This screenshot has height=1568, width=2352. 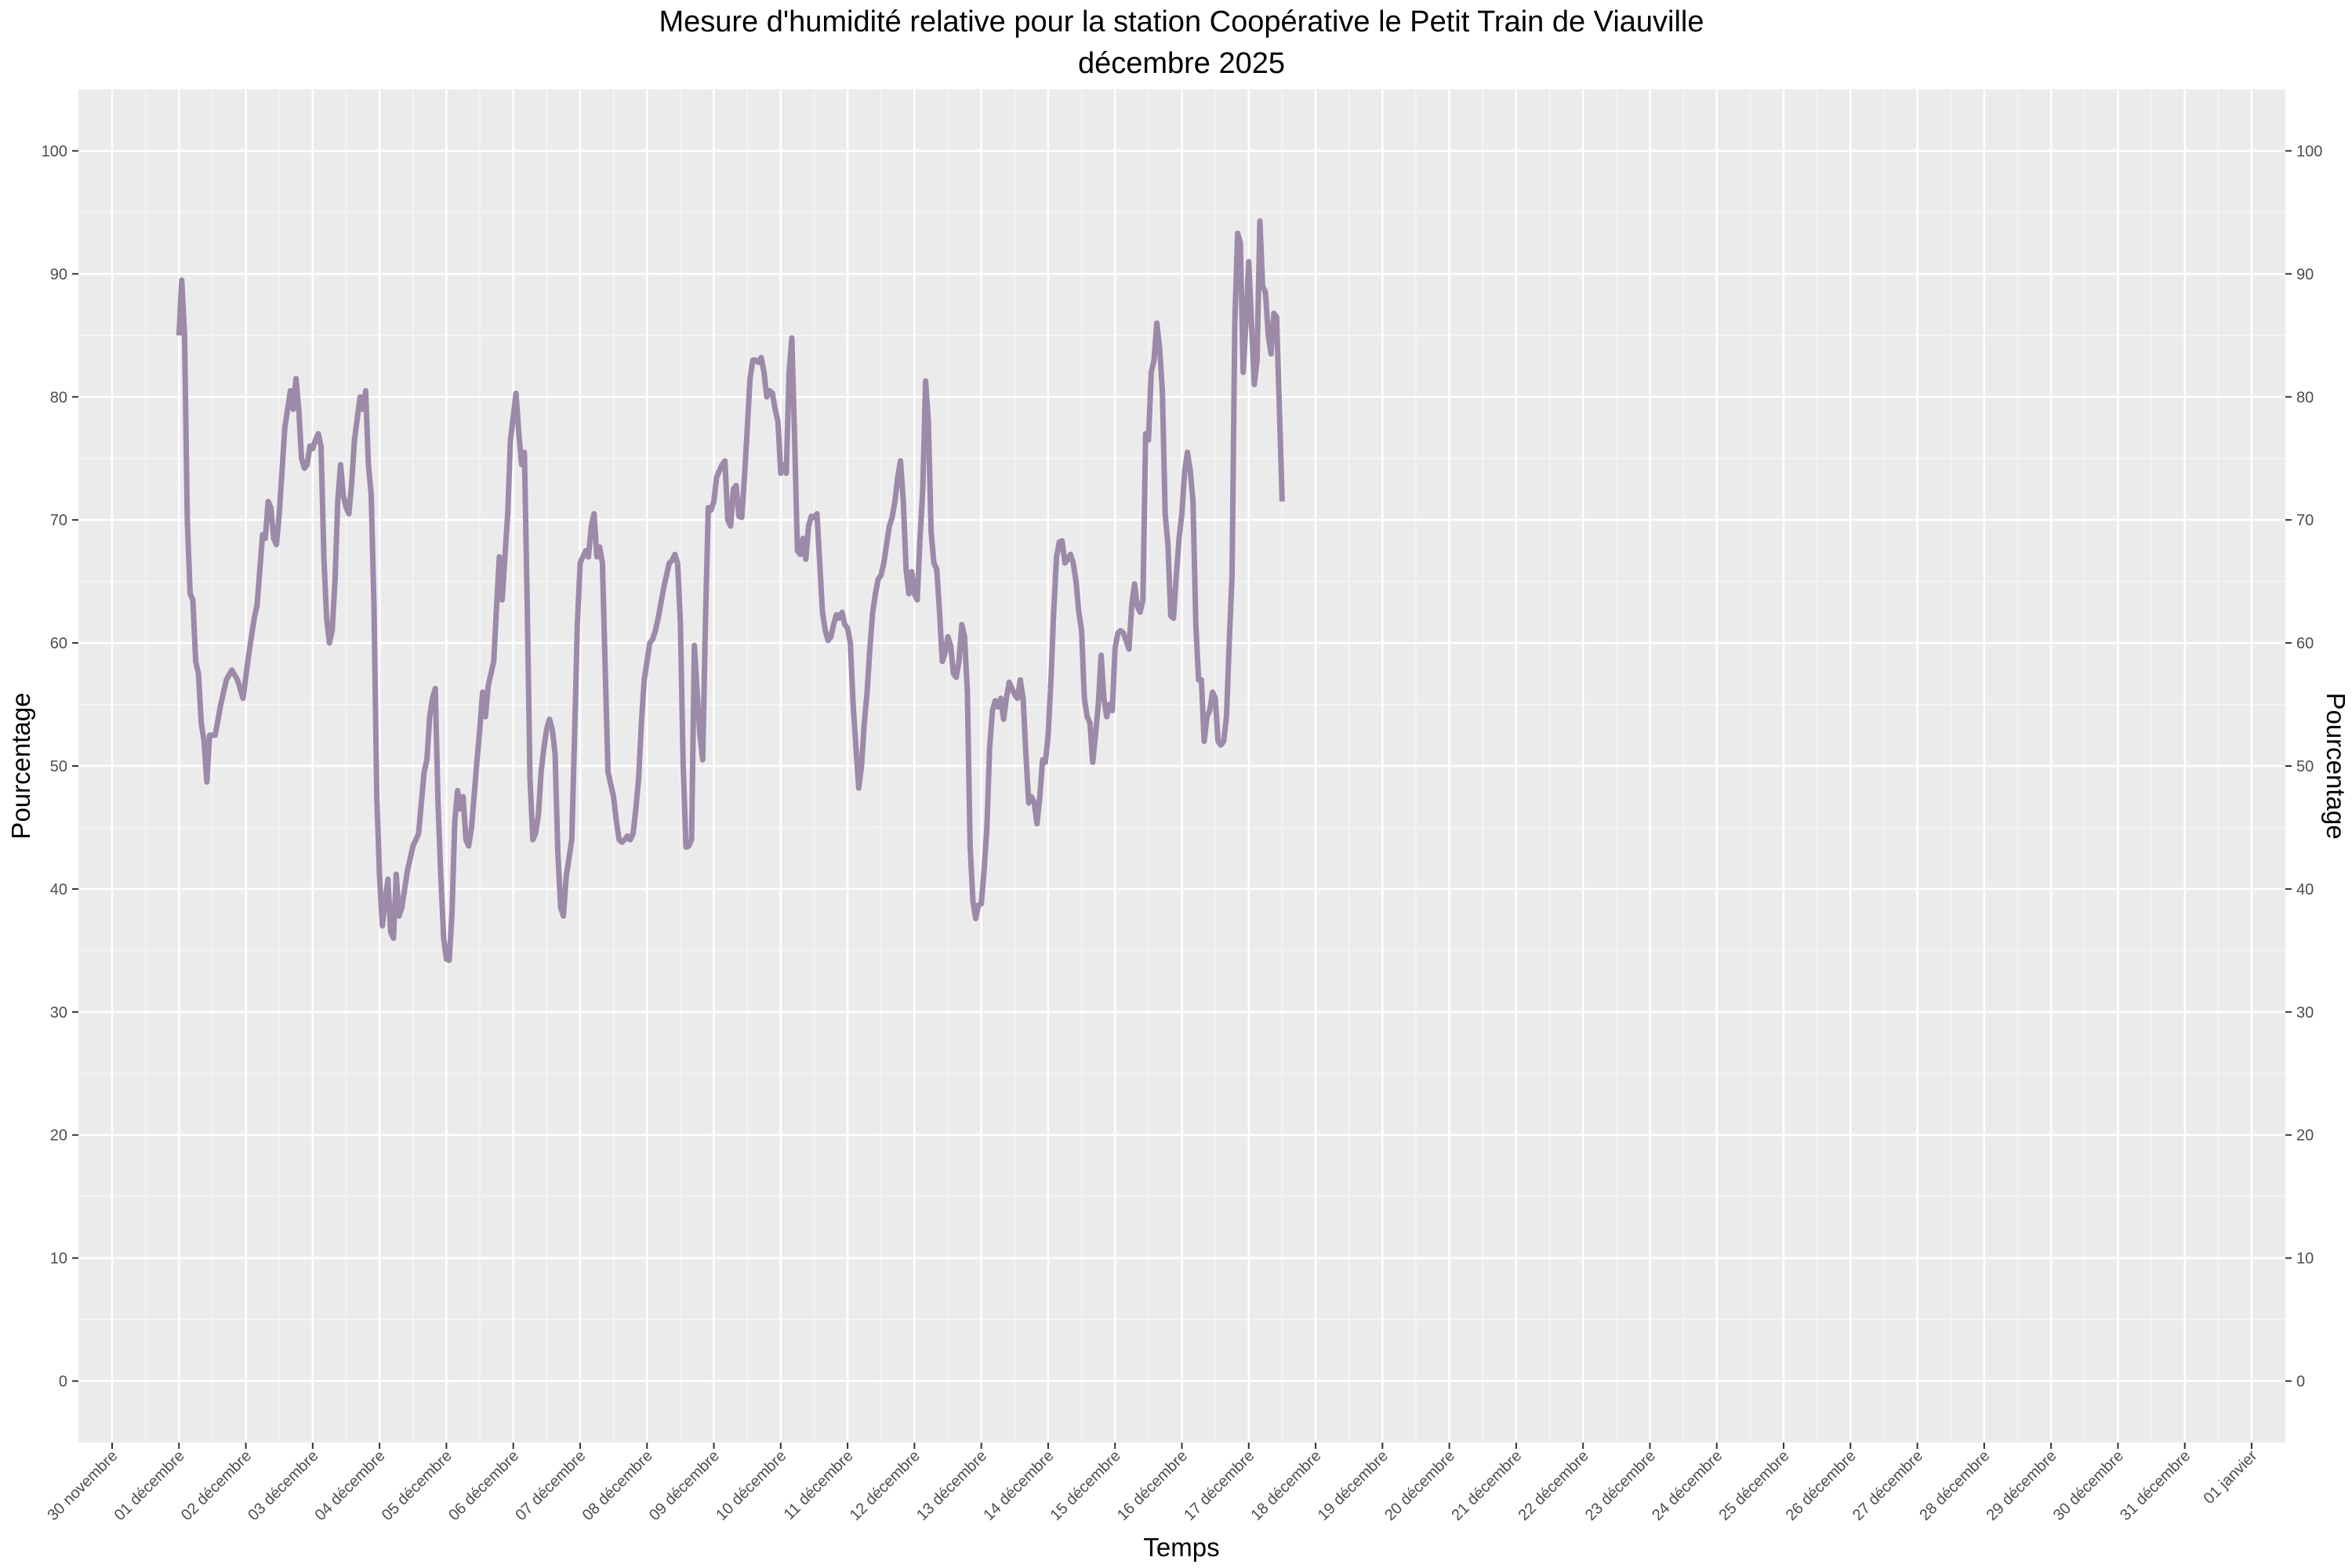 What do you see at coordinates (1822, 1485) in the screenshot?
I see `x-tick-label: 26 décembre` at bounding box center [1822, 1485].